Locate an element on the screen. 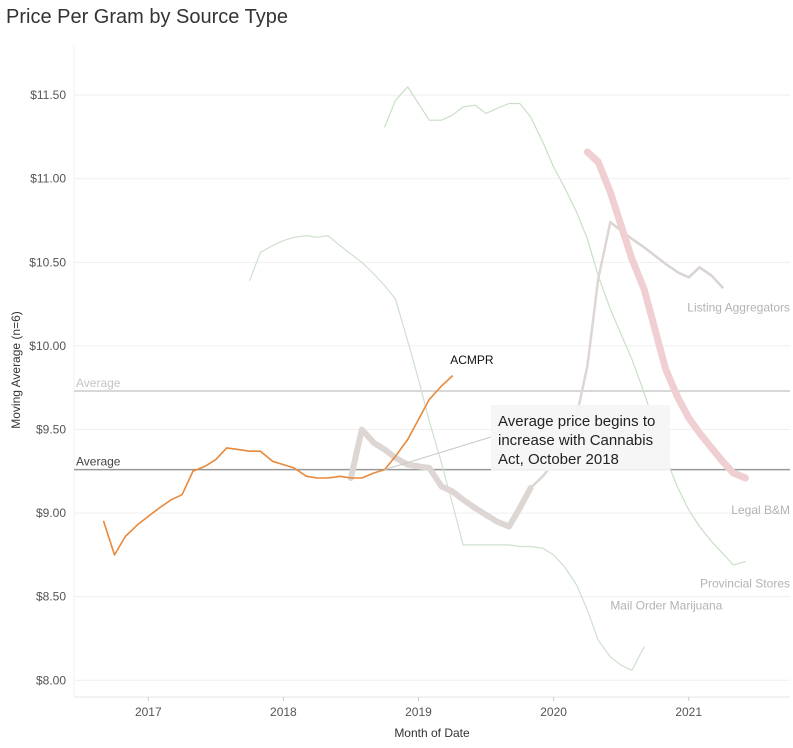  x-tick-label: 2020 is located at coordinates (553, 712).